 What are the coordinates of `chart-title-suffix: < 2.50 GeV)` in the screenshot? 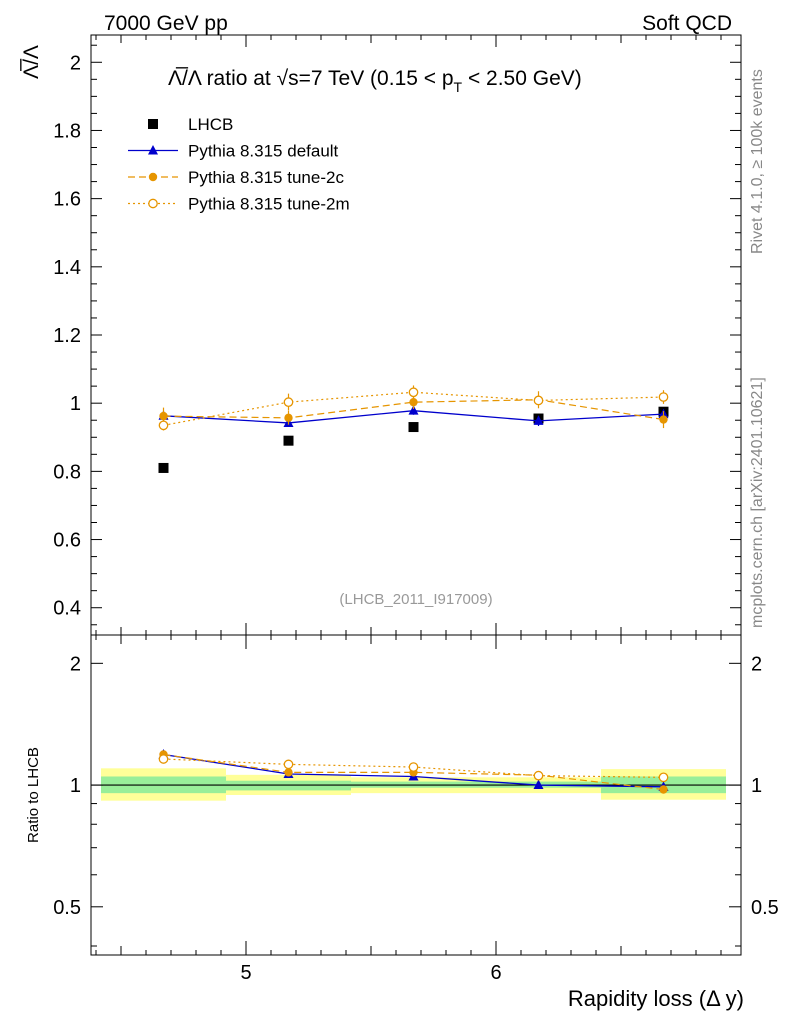 It's located at (522, 78).